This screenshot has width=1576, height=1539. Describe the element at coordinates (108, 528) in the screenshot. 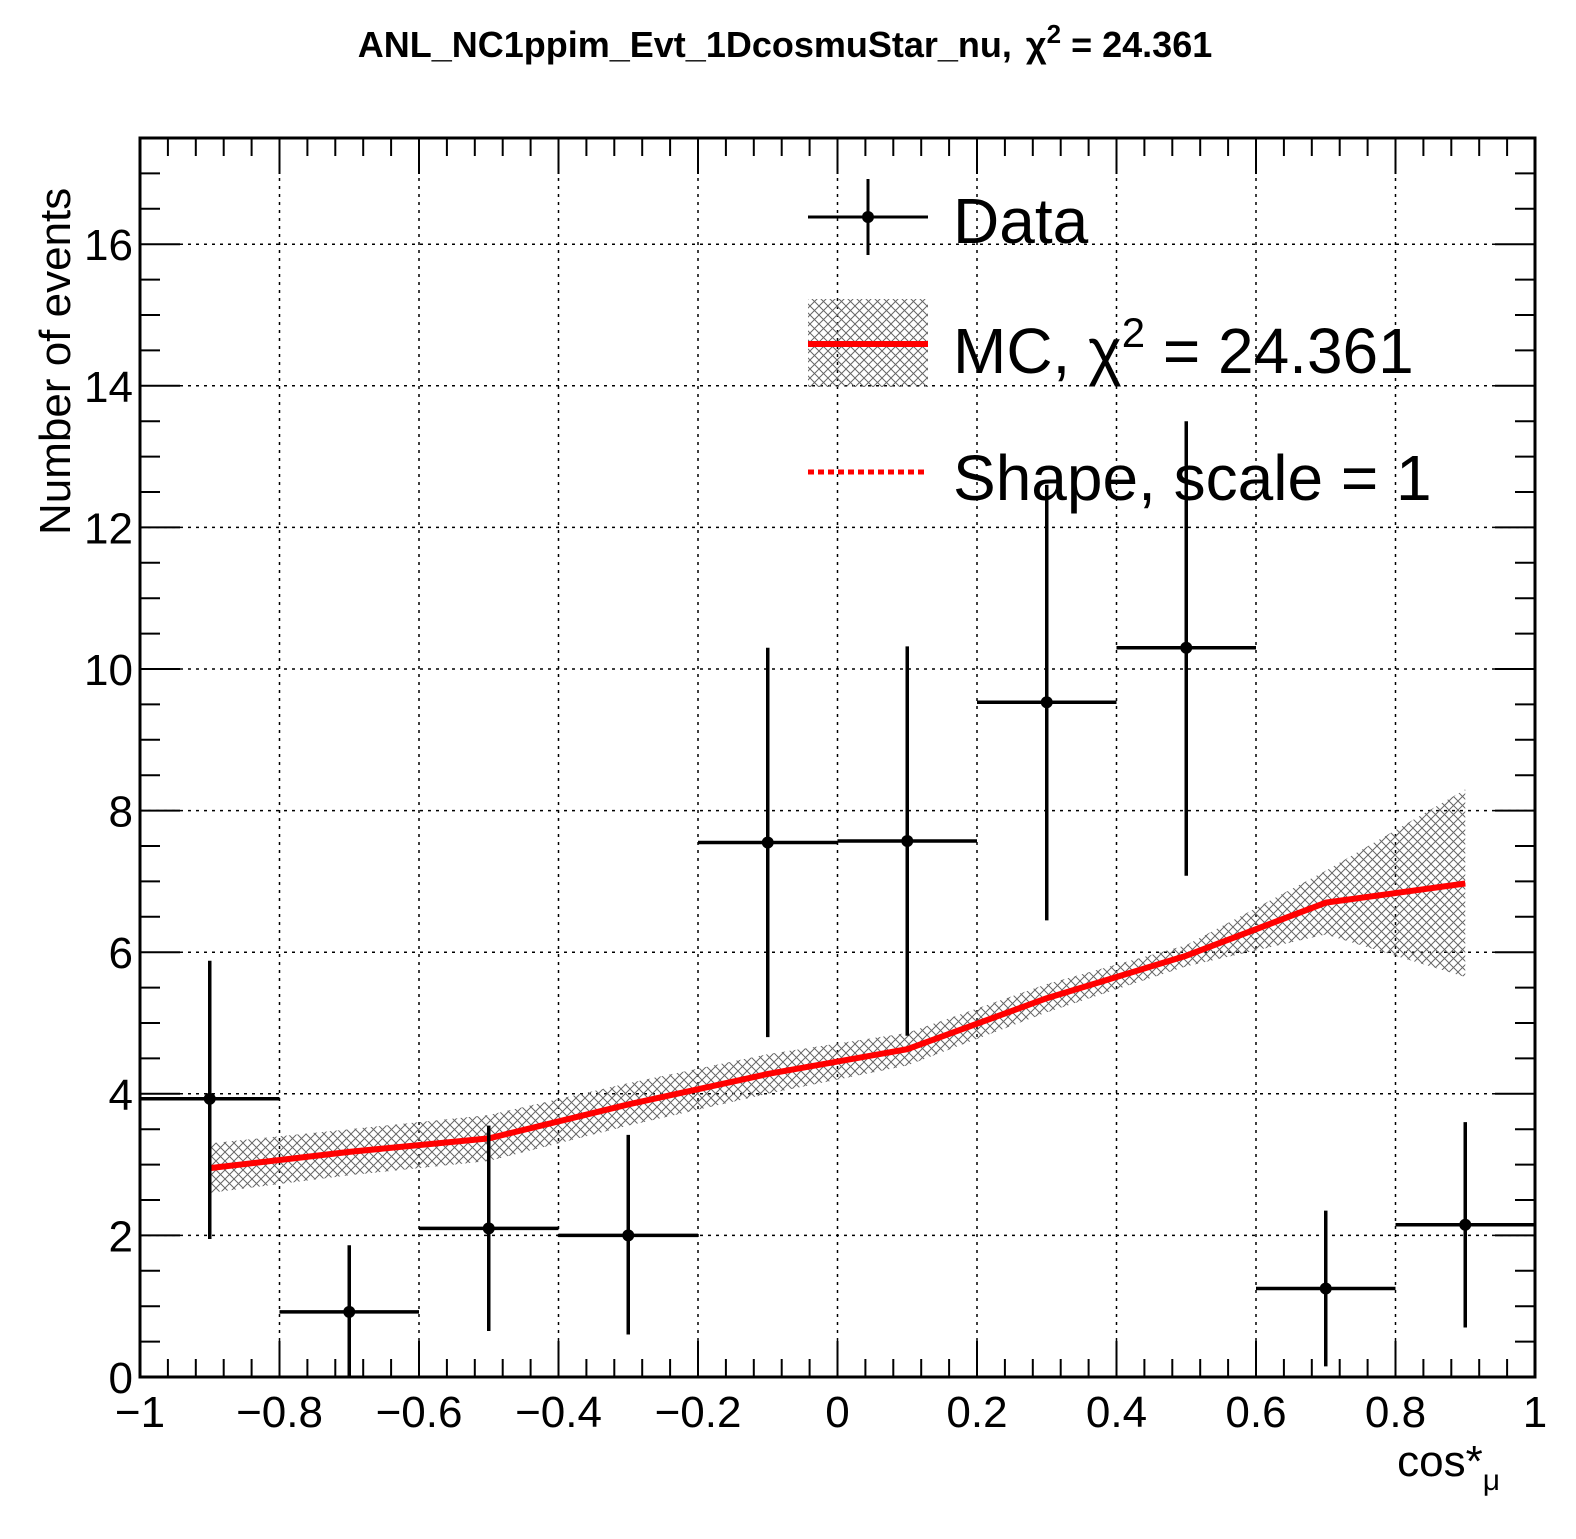

I see `y-tick-label: 12` at that location.